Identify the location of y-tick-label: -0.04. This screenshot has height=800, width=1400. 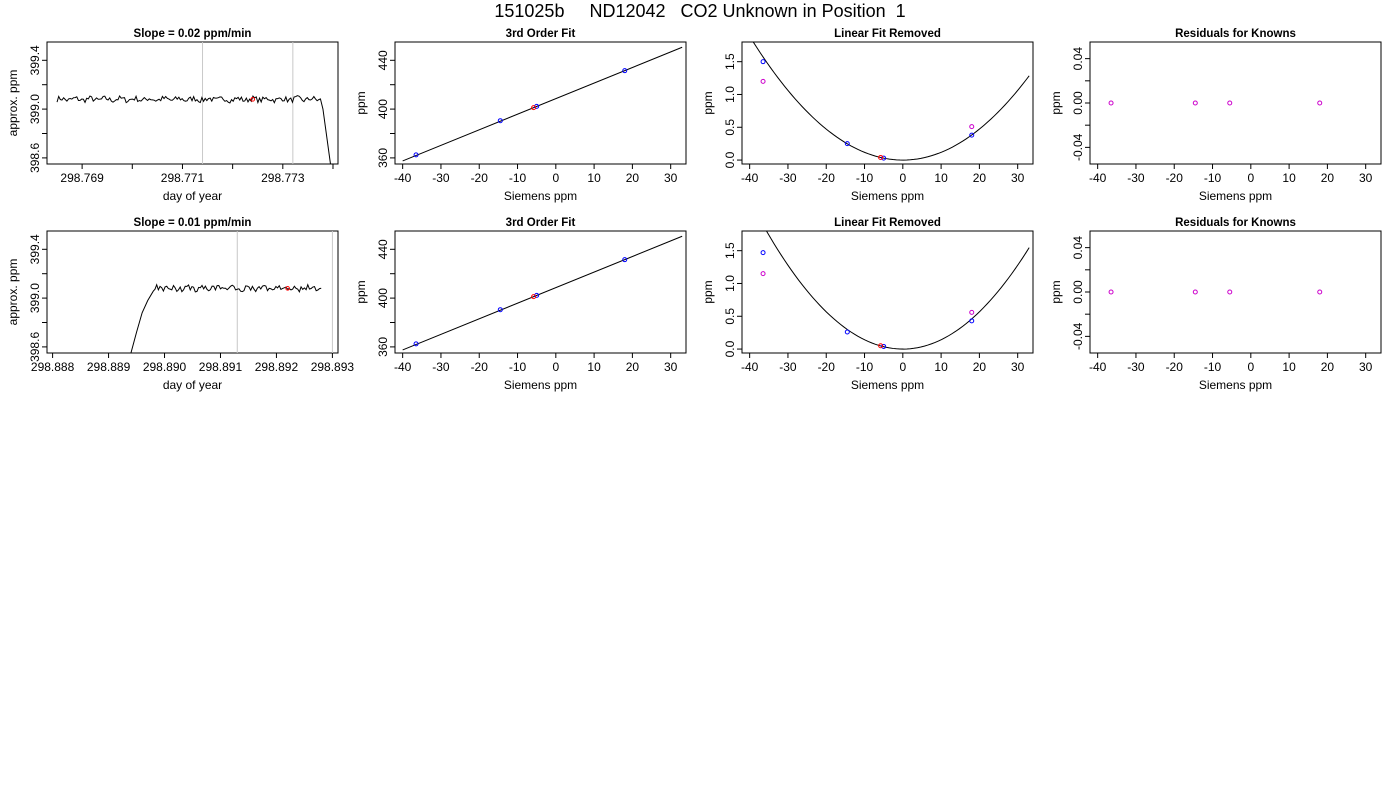
(1078, 336).